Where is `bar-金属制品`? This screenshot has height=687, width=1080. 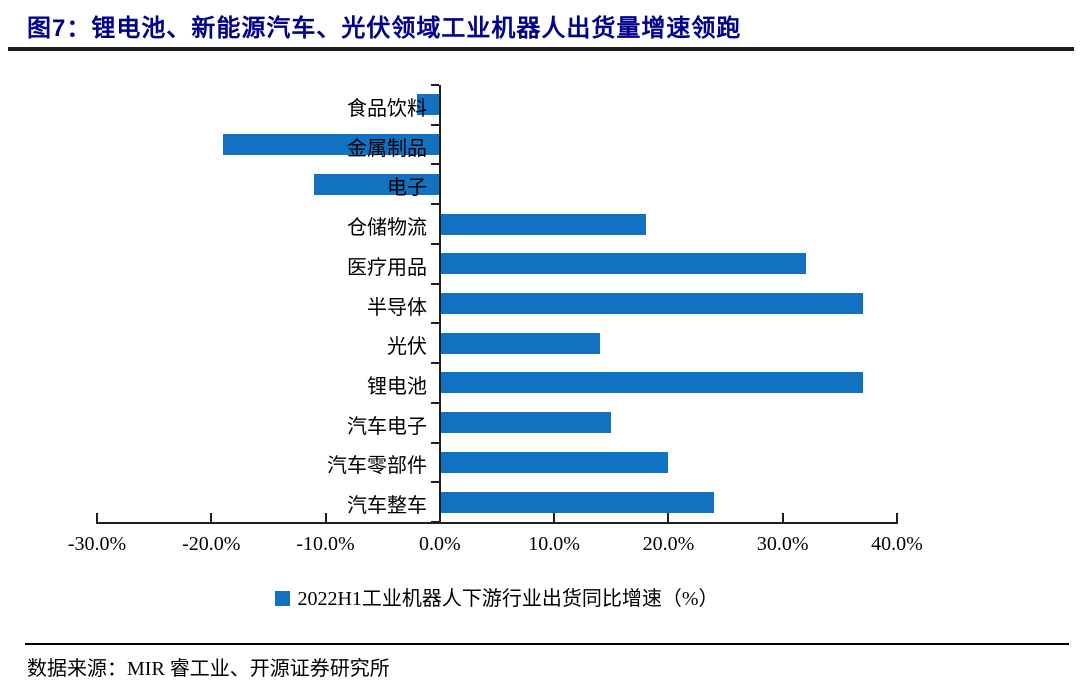
bar-金属制品 is located at coordinates (331, 145).